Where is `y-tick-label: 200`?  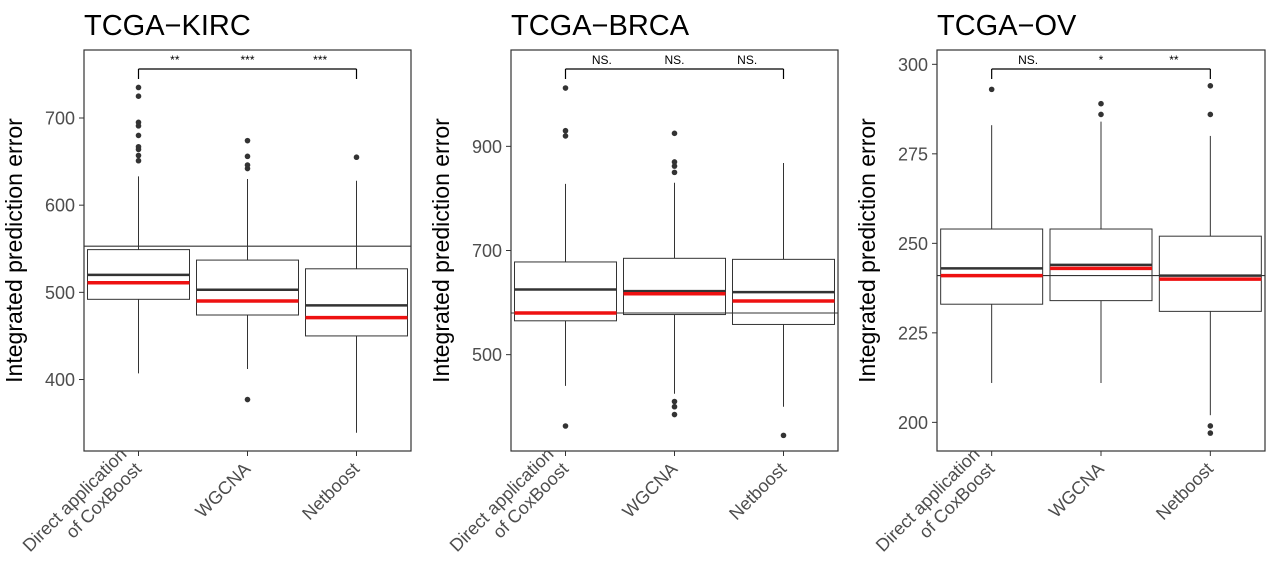 y-tick-label: 200 is located at coordinates (913, 423).